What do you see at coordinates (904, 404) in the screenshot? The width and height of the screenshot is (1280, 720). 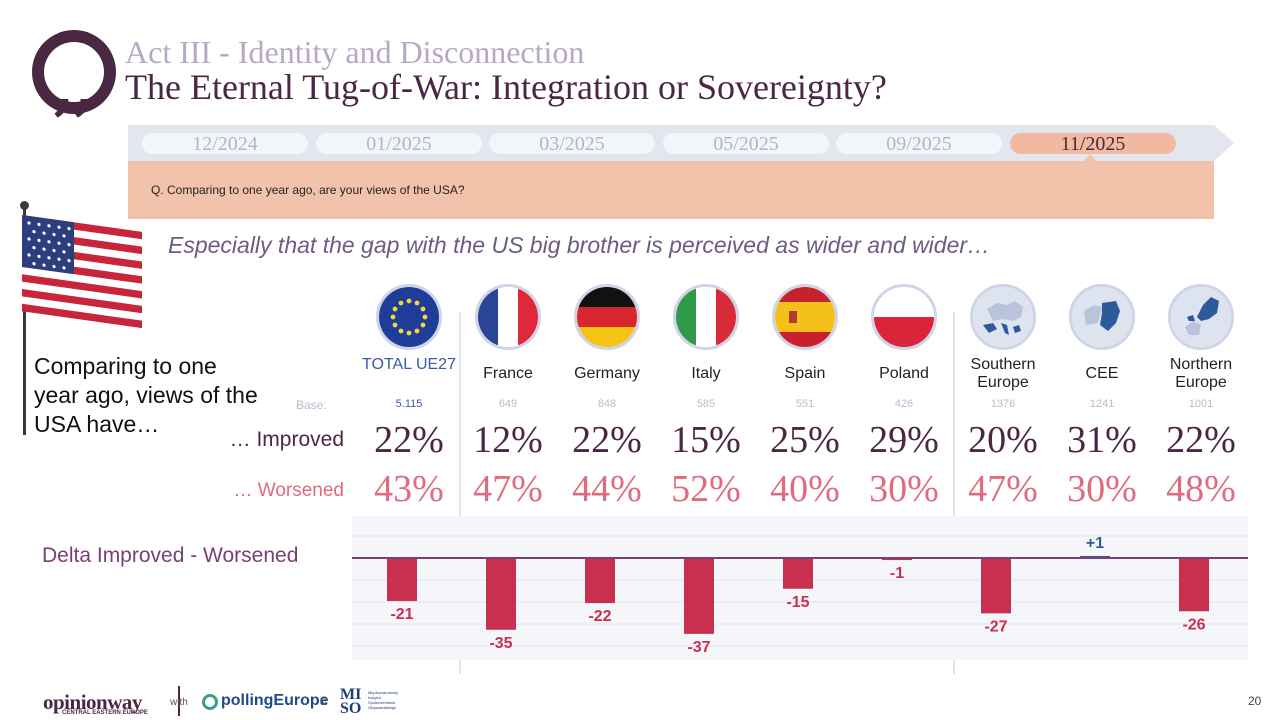 I see `base-value: 426` at bounding box center [904, 404].